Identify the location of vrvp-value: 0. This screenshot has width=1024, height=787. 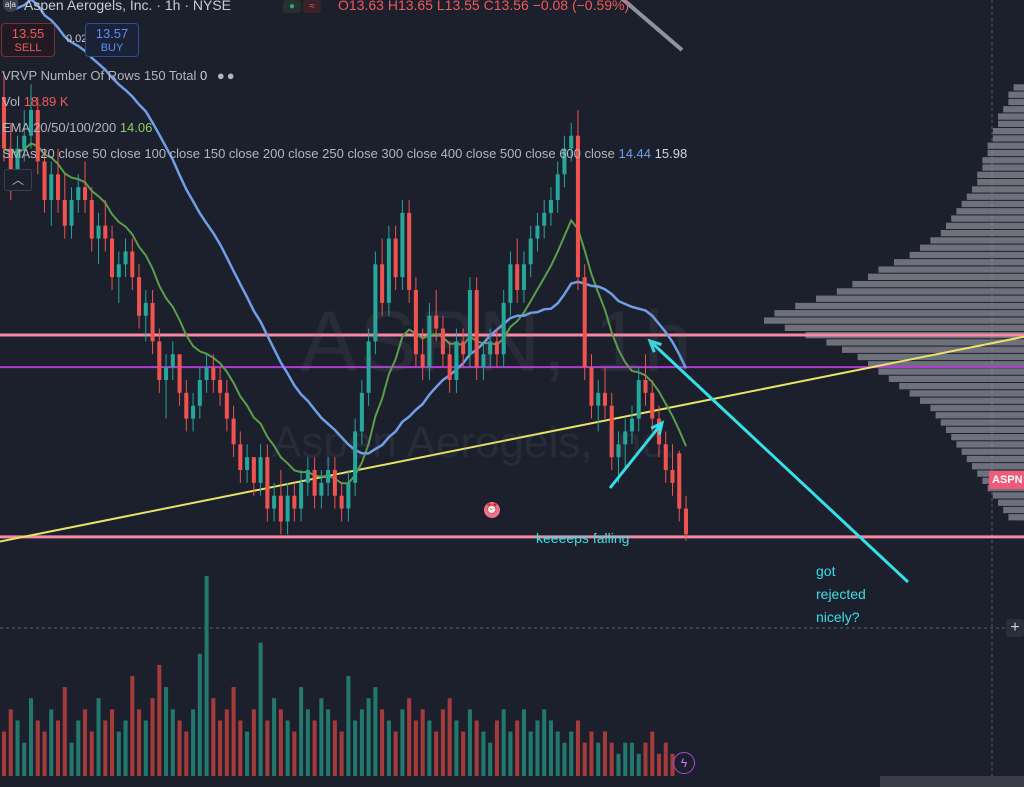
(204, 75).